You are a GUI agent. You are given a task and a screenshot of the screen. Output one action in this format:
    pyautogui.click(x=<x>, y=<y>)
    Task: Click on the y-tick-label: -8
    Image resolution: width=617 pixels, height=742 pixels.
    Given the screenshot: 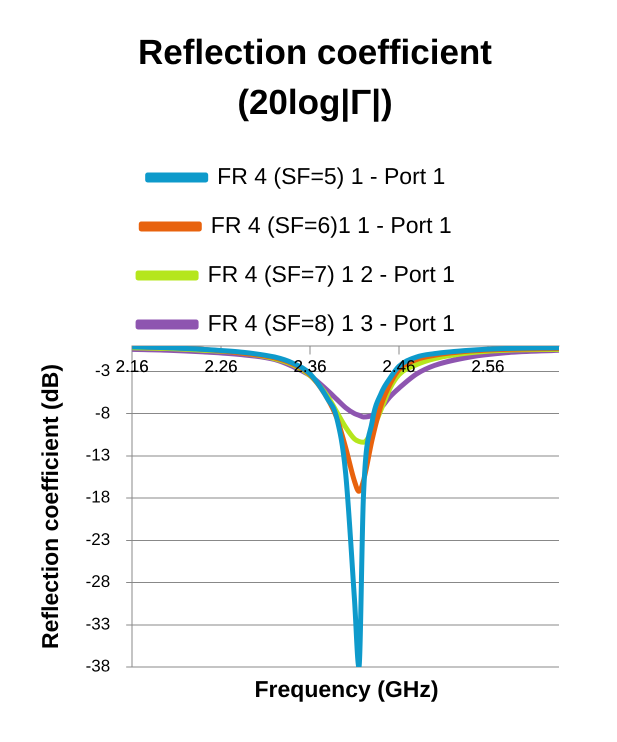 What is the action you would take?
    pyautogui.click(x=102, y=412)
    